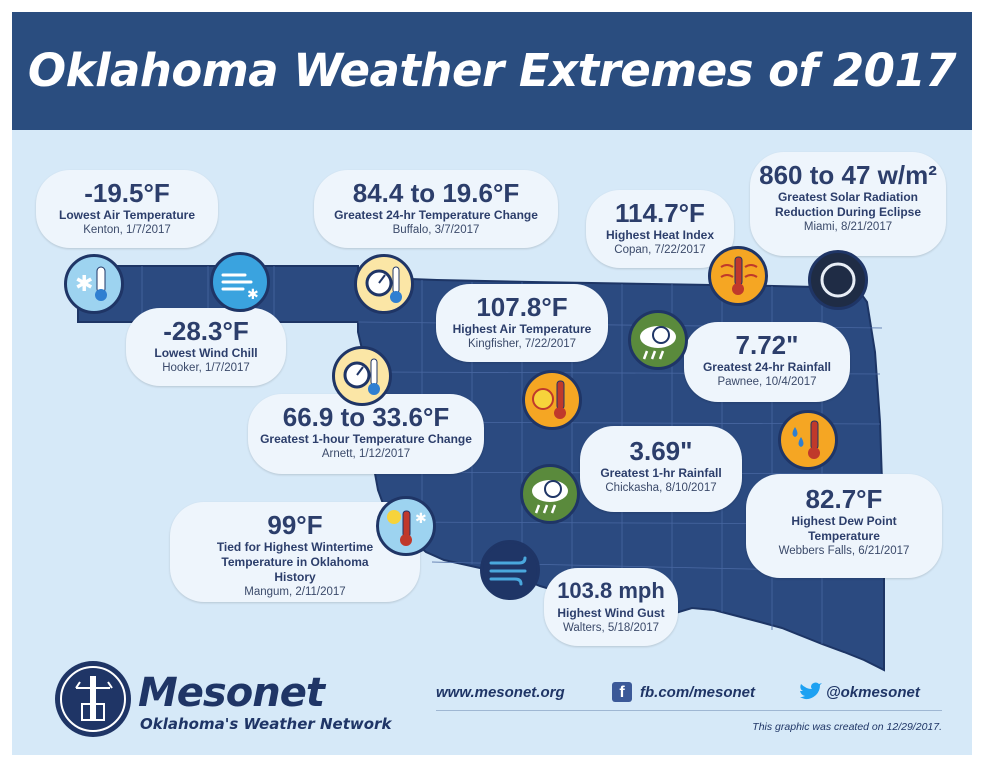  What do you see at coordinates (844, 551) in the screenshot?
I see `extreme-location: Webbers Falls, 6/21/2017` at bounding box center [844, 551].